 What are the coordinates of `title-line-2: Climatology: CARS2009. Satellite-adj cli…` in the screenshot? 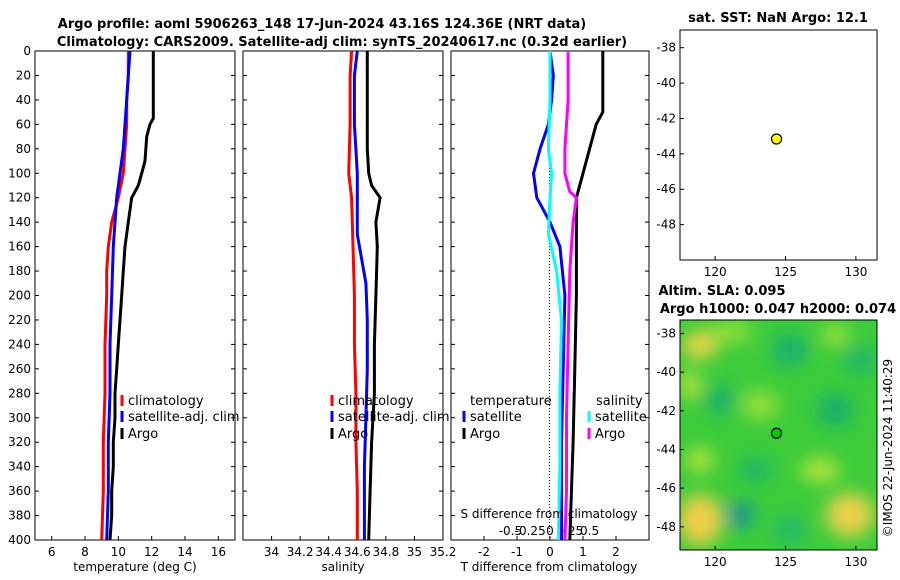 It's located at (342, 42).